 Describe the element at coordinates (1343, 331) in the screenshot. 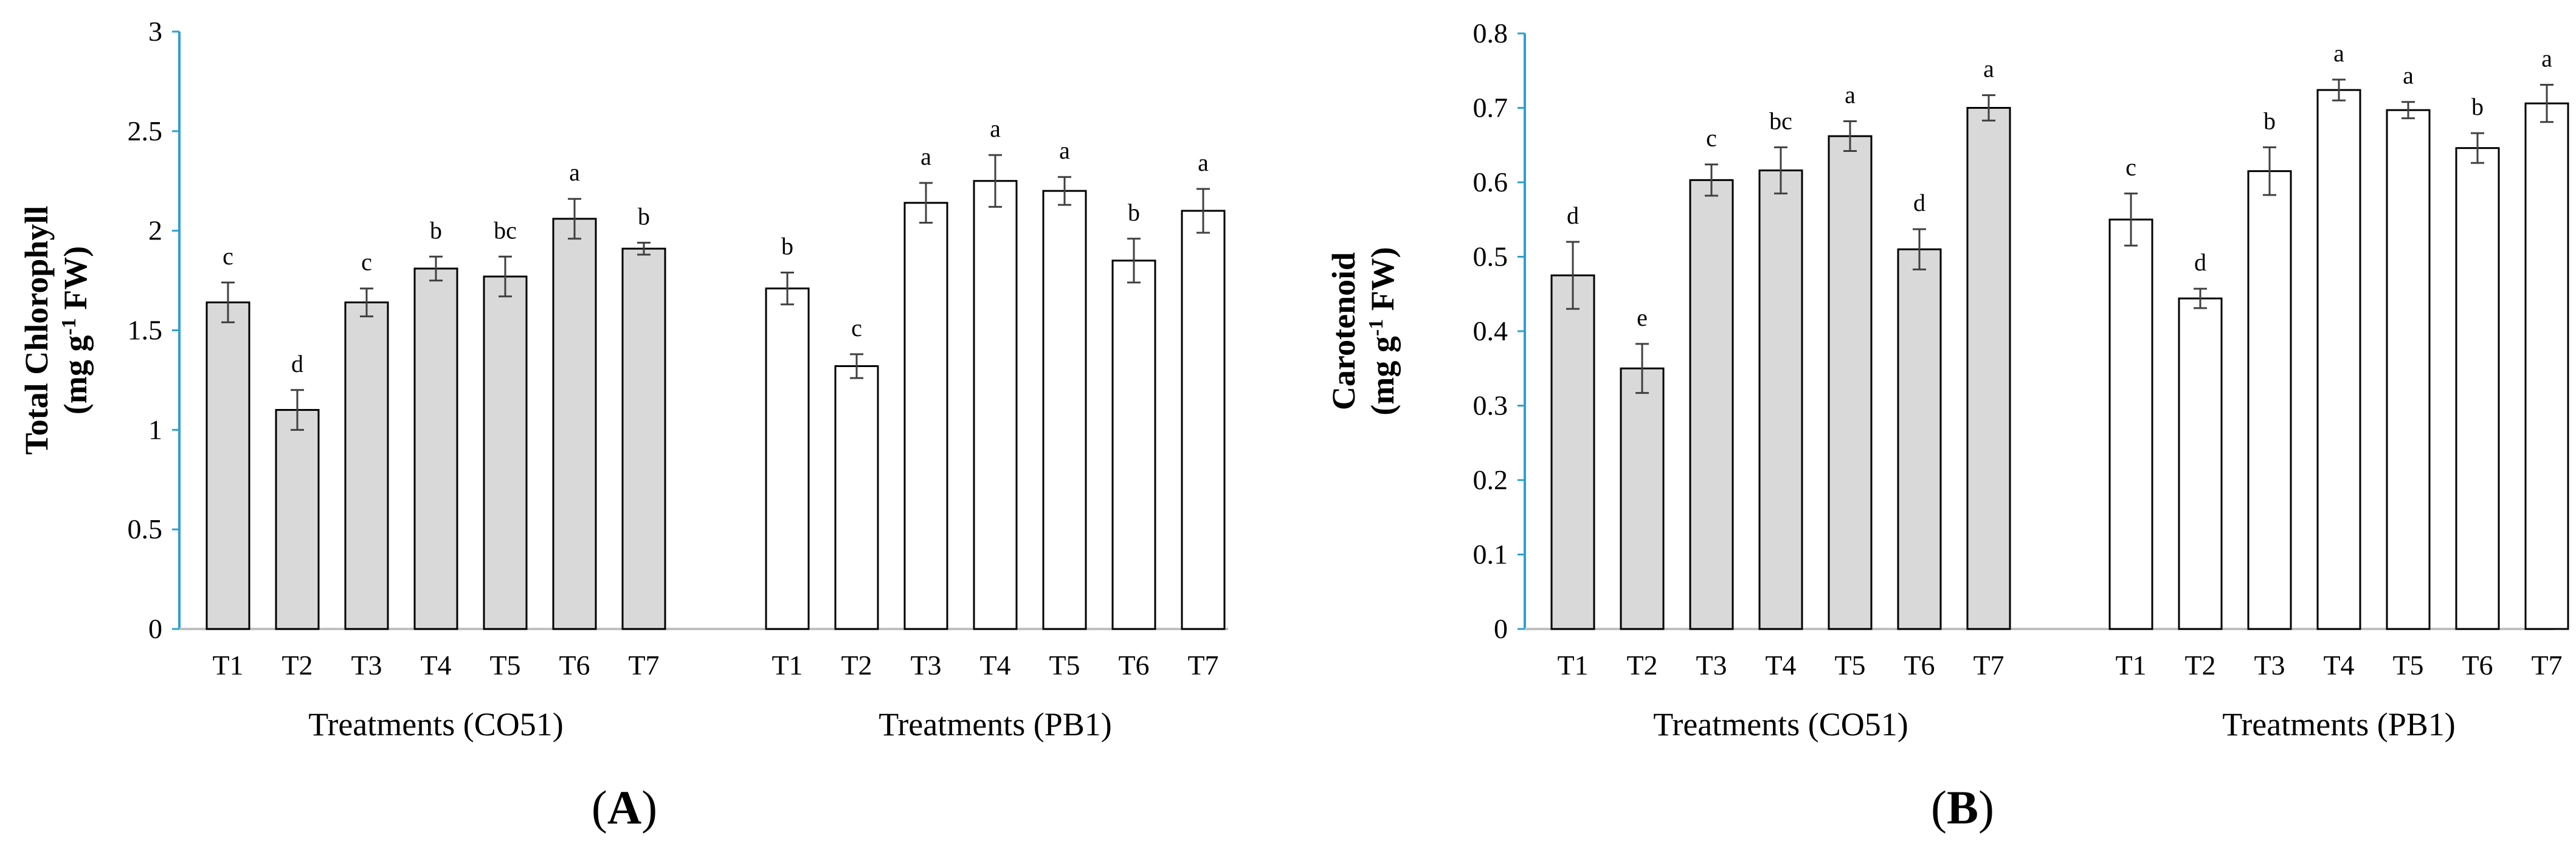

I see `y-axis-title-line1: Carotenoid` at that location.